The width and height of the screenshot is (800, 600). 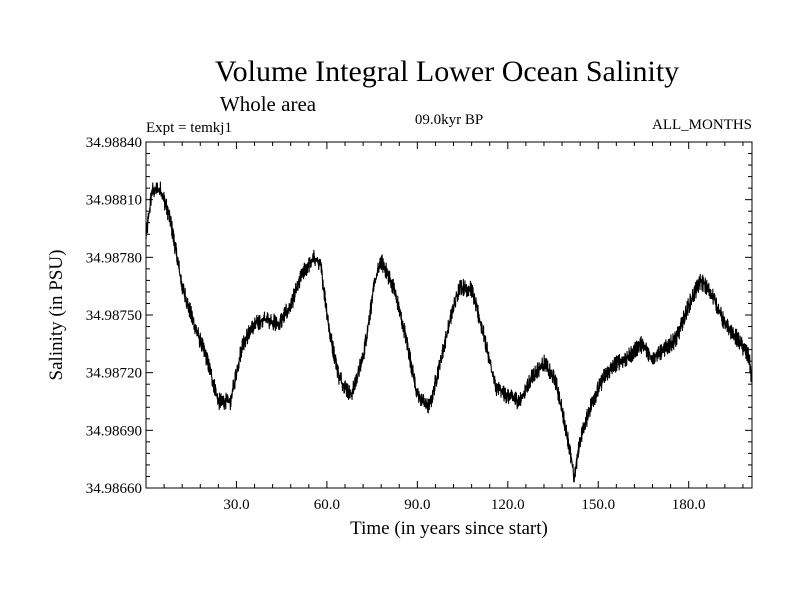 What do you see at coordinates (689, 505) in the screenshot?
I see `x-tick-label: 180.0` at bounding box center [689, 505].